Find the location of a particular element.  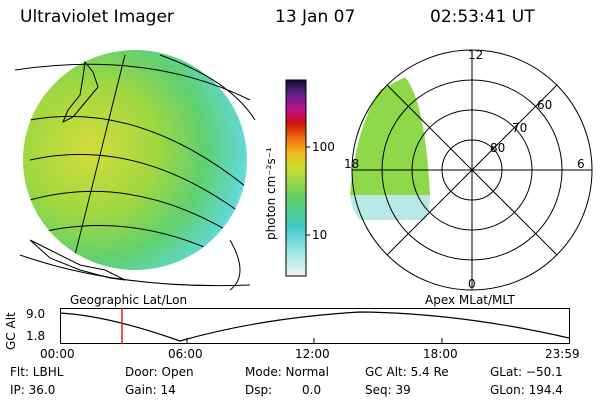

colorbar-unit: photon cm⁻²s⁻¹ is located at coordinates (271, 193).